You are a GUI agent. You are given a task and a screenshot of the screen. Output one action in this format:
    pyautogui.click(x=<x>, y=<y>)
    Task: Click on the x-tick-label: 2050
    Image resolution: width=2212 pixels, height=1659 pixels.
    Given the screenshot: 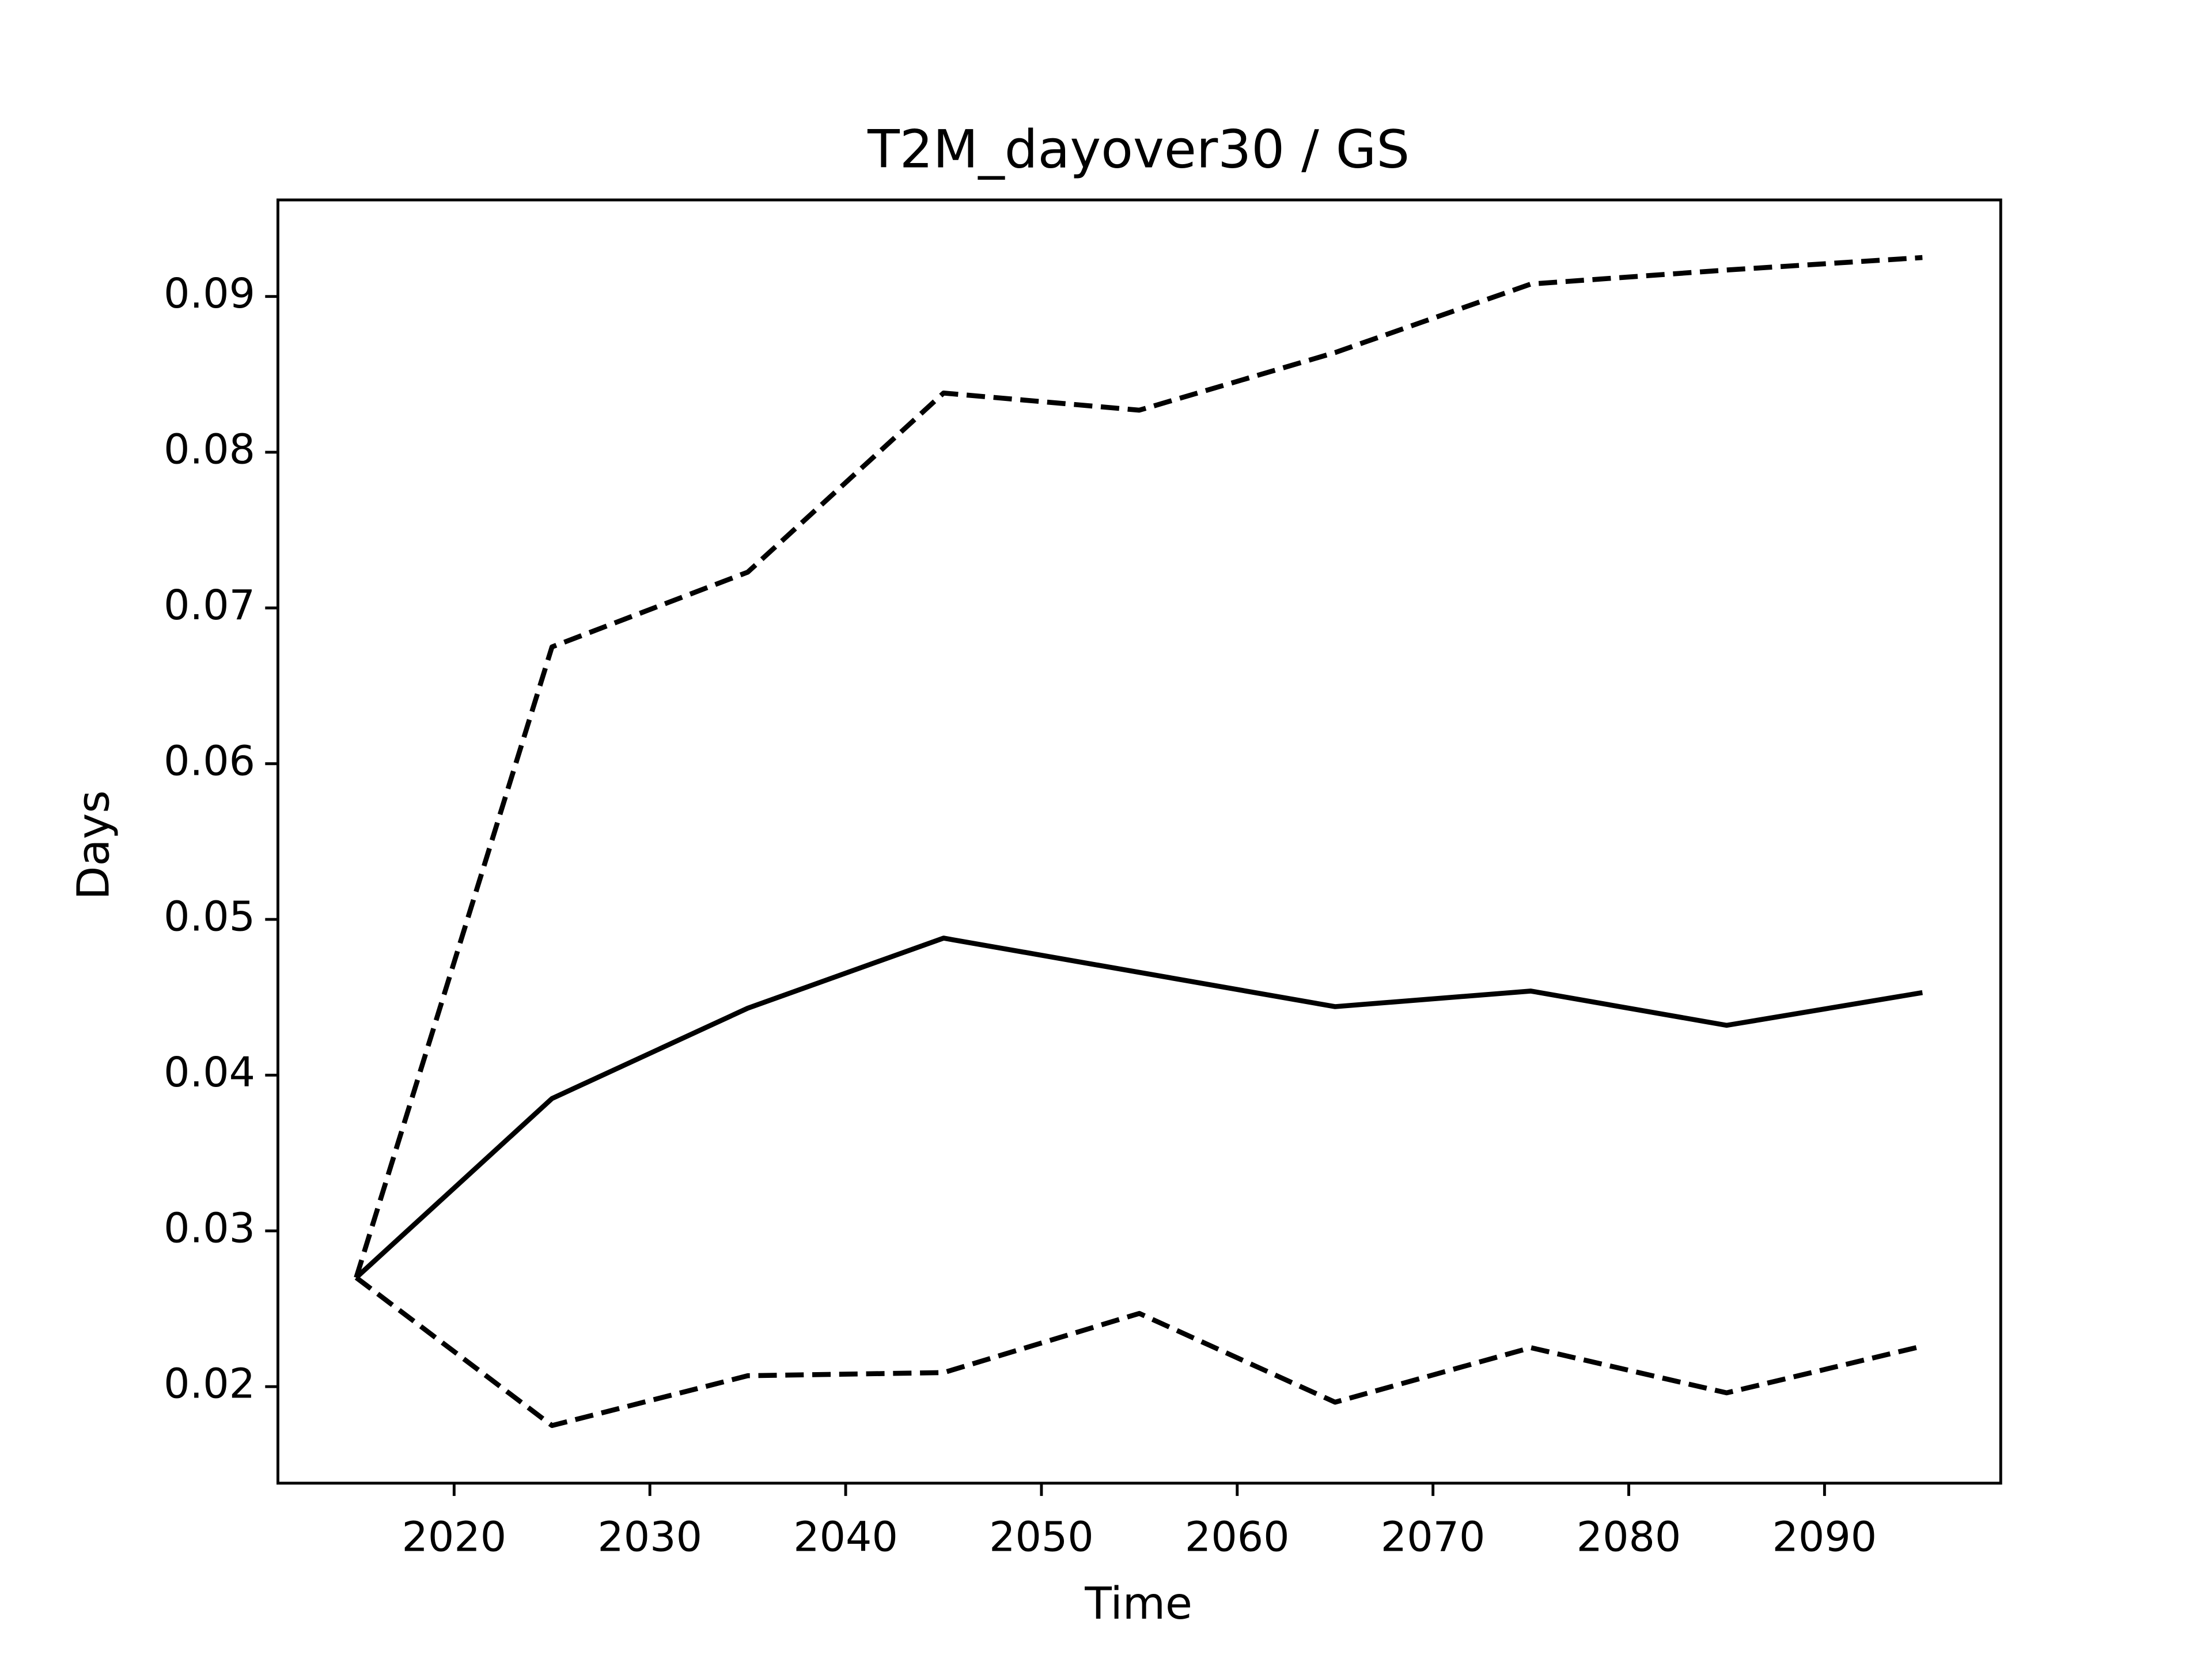 What is the action you would take?
    pyautogui.click(x=1041, y=1537)
    